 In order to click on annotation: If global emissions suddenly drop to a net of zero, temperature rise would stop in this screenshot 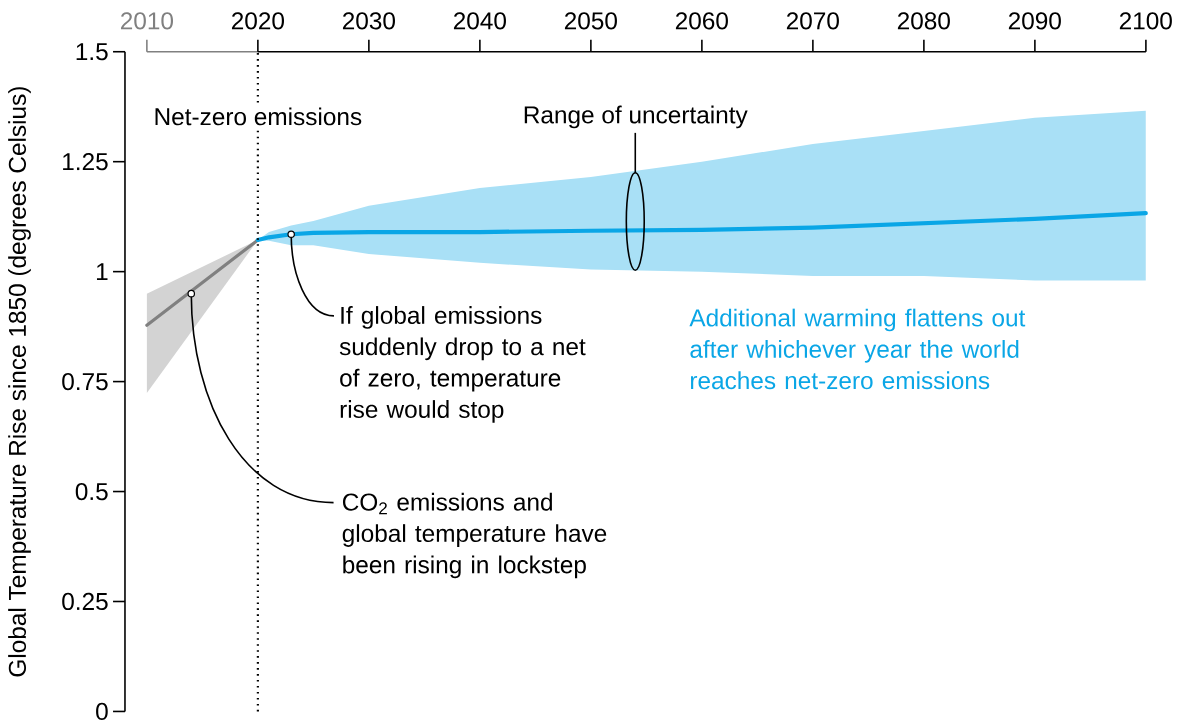, I will do `click(462, 364)`.